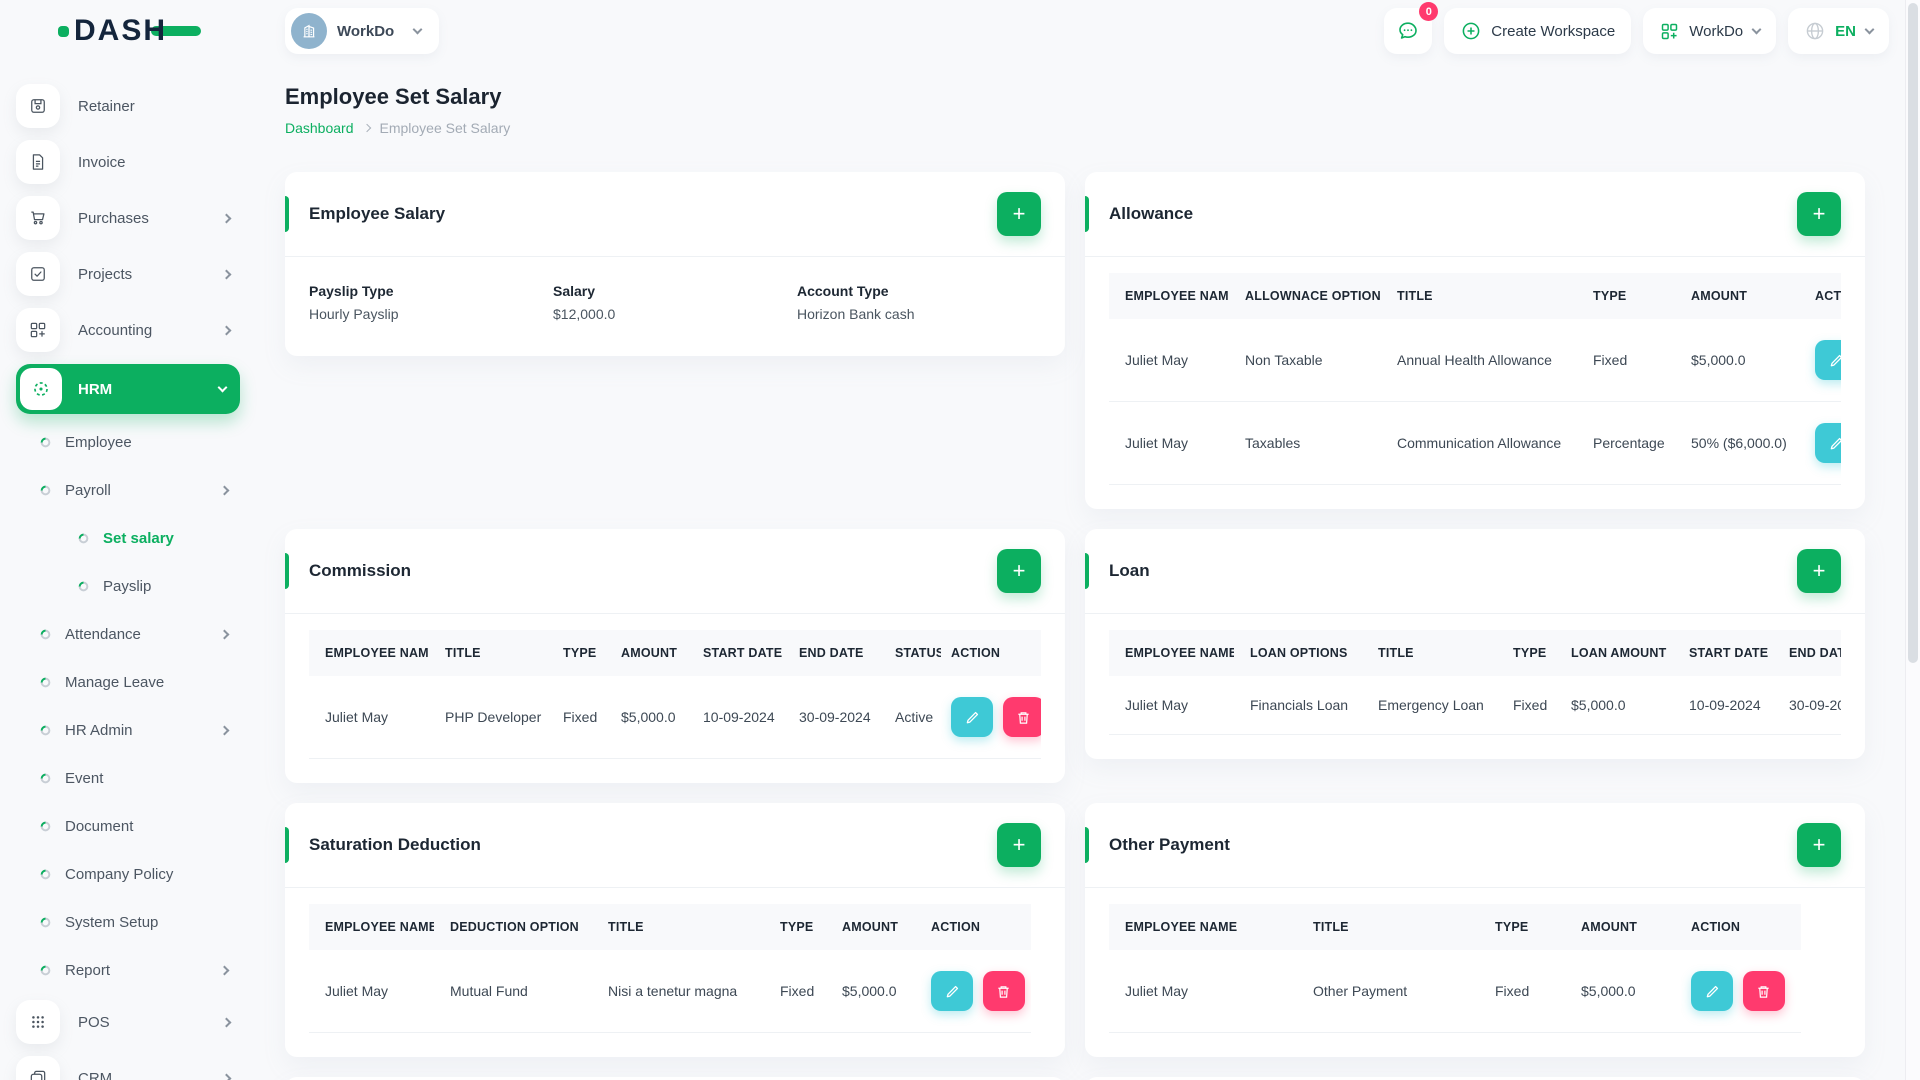  I want to click on building-icon, so click(309, 31).